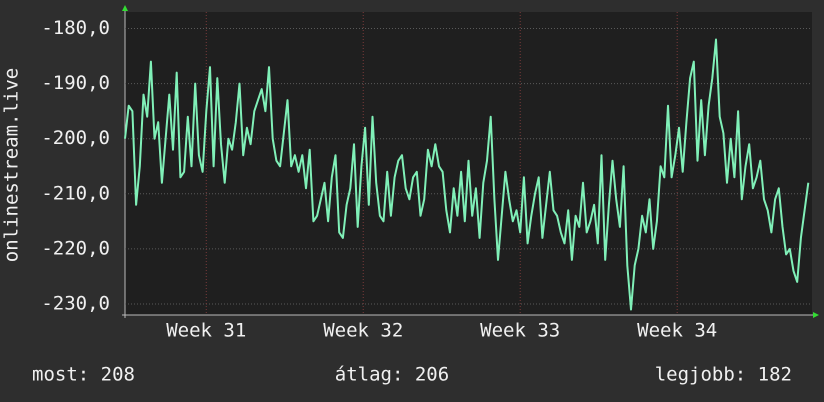  I want to click on y-tick-label: -200,0, so click(75, 138).